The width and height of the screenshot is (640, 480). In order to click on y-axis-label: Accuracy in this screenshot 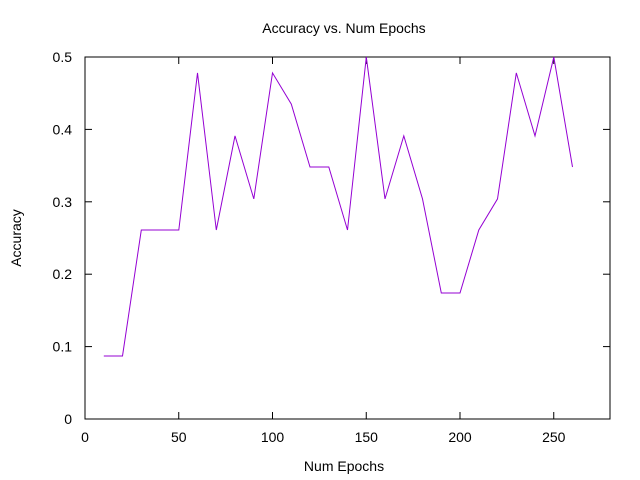, I will do `click(16, 238)`.